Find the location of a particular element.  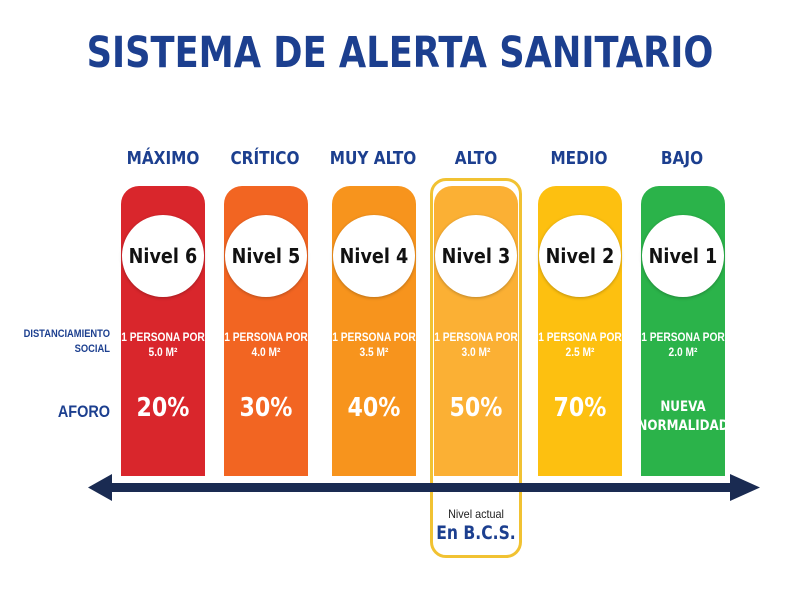

level-scale-arrow is located at coordinates (424, 487).